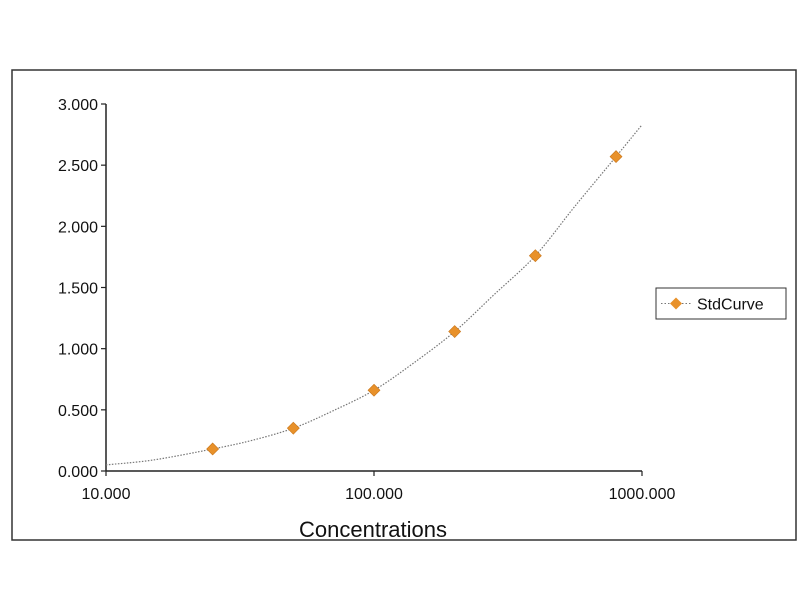 The width and height of the screenshot is (800, 600). What do you see at coordinates (374, 494) in the screenshot?
I see `x-tick-label: 100.000` at bounding box center [374, 494].